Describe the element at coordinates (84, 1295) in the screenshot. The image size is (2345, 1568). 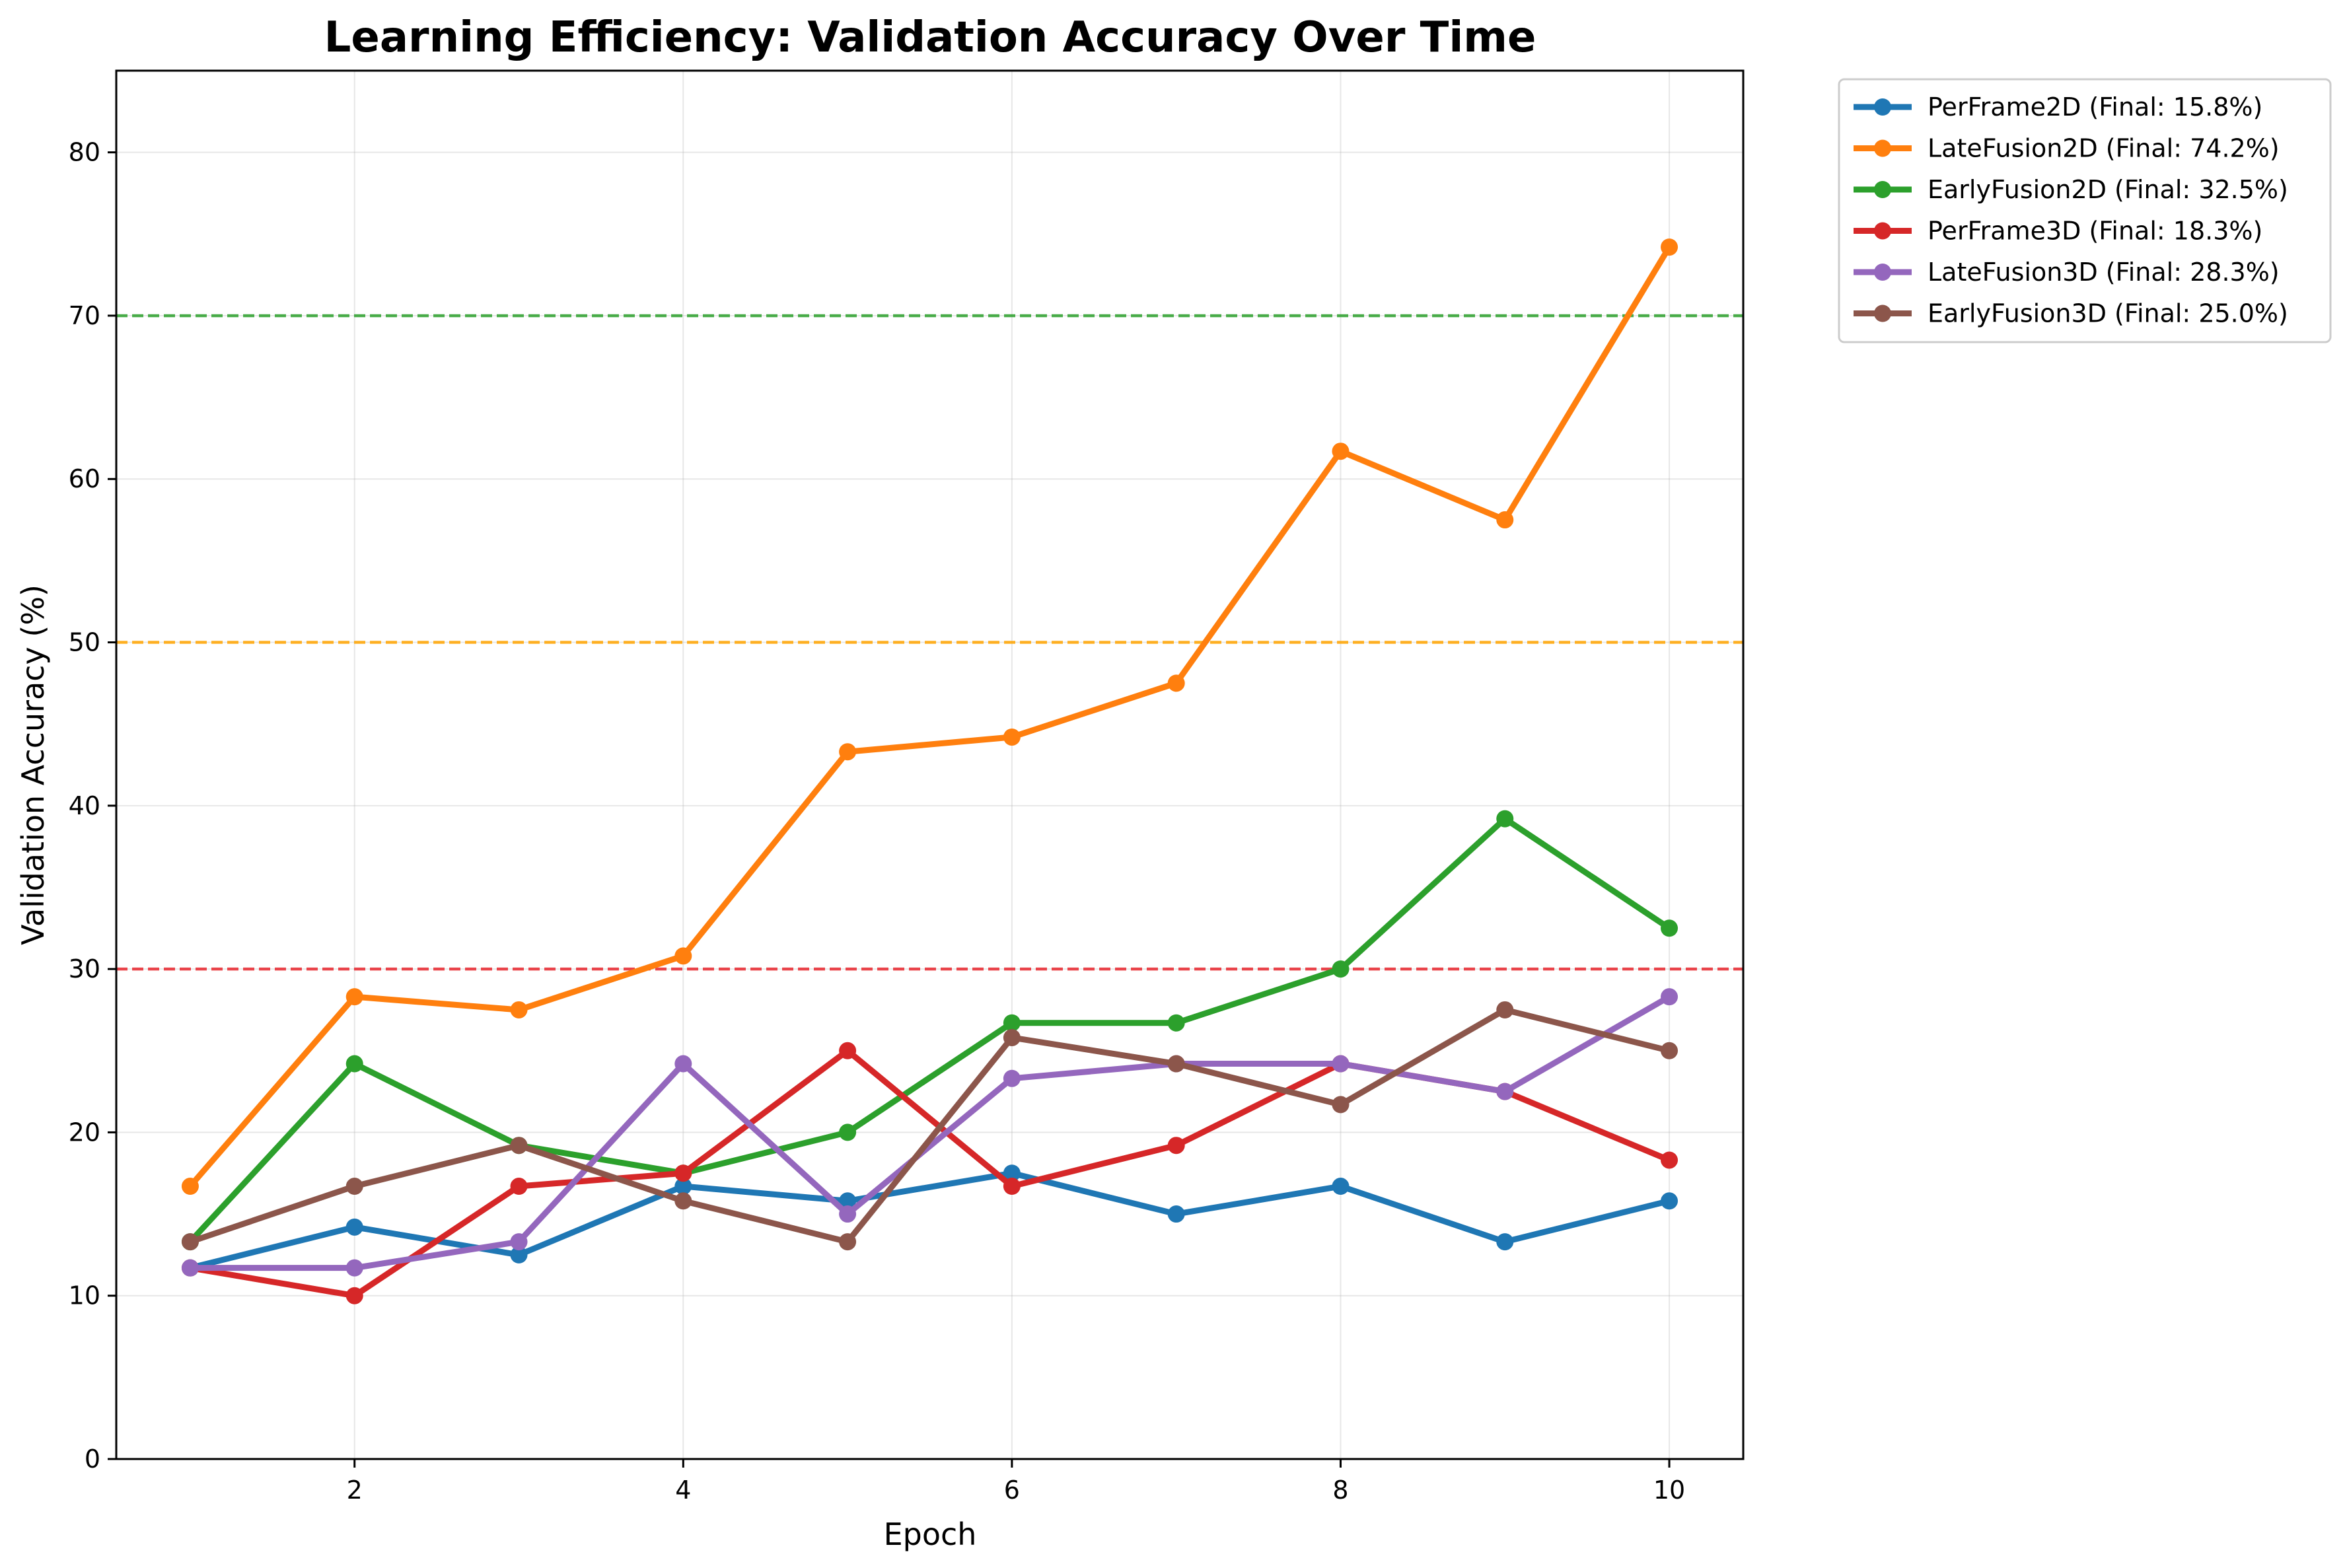
I see `y-tick-label: 10` at that location.